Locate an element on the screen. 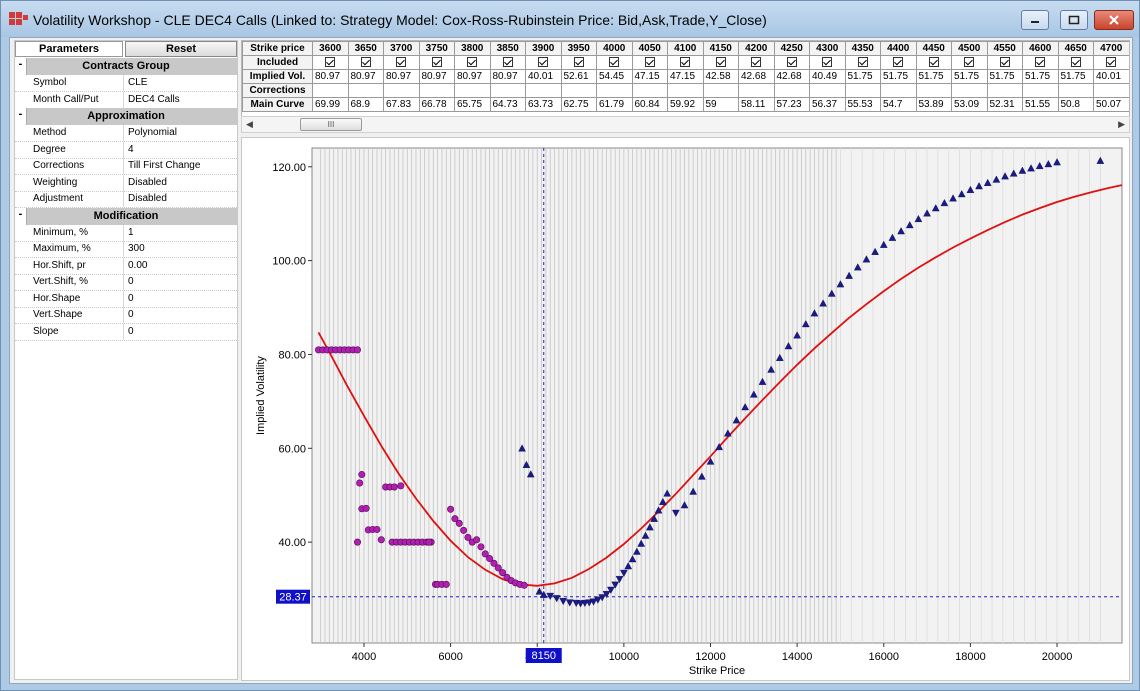 Image resolution: width=1140 pixels, height=691 pixels. scroll-right-icon: ▶ is located at coordinates (1121, 124).